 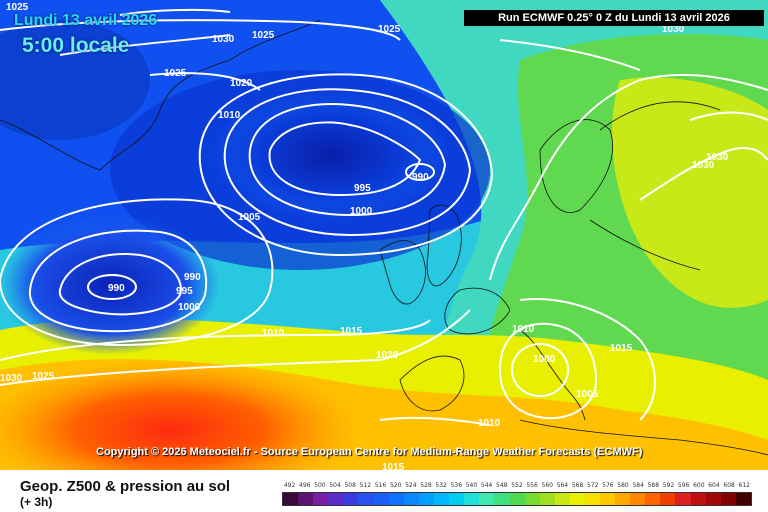 I want to click on scale-tick-label: 540, so click(x=471, y=485).